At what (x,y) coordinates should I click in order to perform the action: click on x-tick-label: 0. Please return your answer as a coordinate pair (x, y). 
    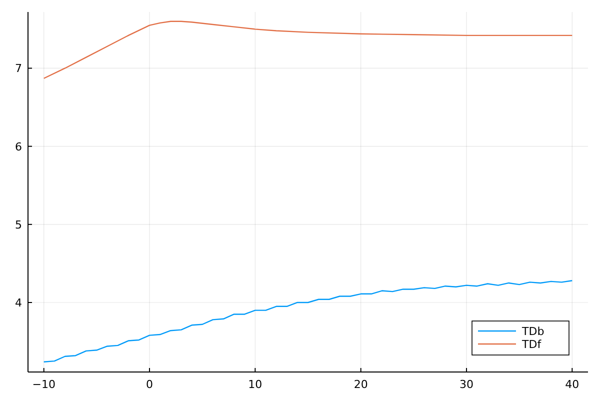
    Looking at the image, I should click on (150, 384).